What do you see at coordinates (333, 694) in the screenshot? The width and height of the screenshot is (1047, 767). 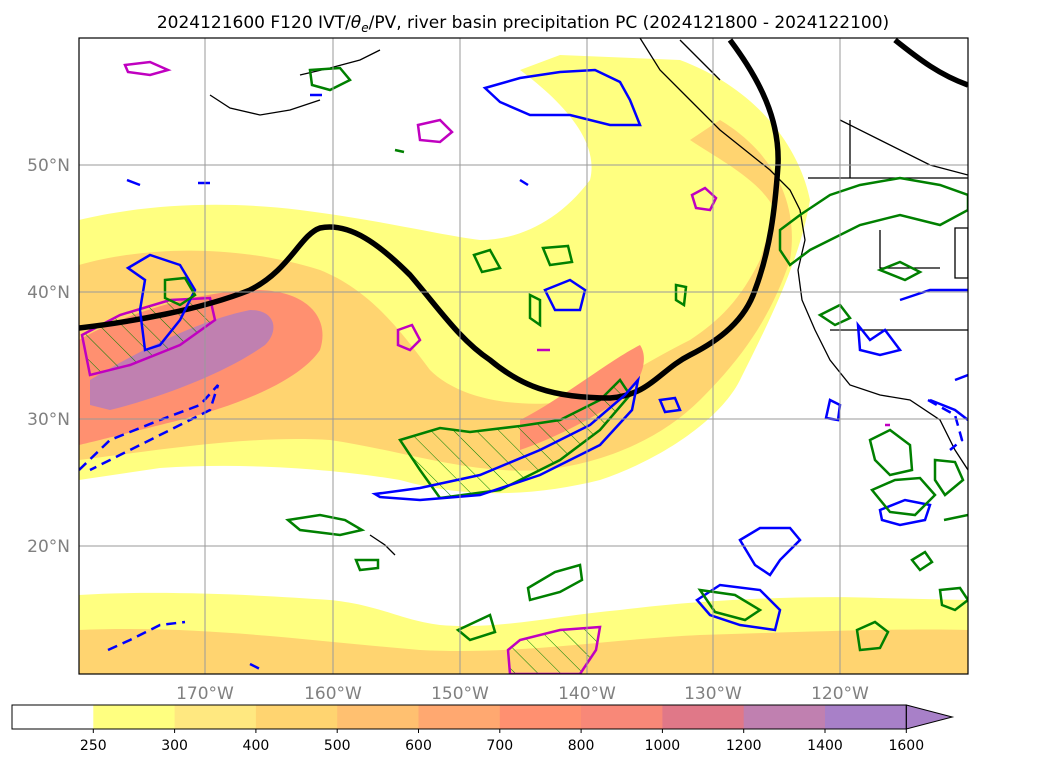 I see `lon-label: 160°W` at bounding box center [333, 694].